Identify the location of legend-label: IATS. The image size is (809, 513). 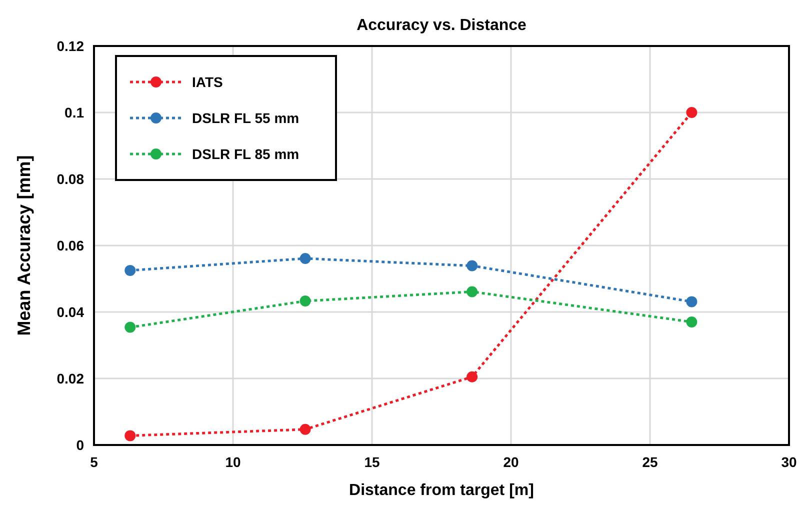
(207, 82).